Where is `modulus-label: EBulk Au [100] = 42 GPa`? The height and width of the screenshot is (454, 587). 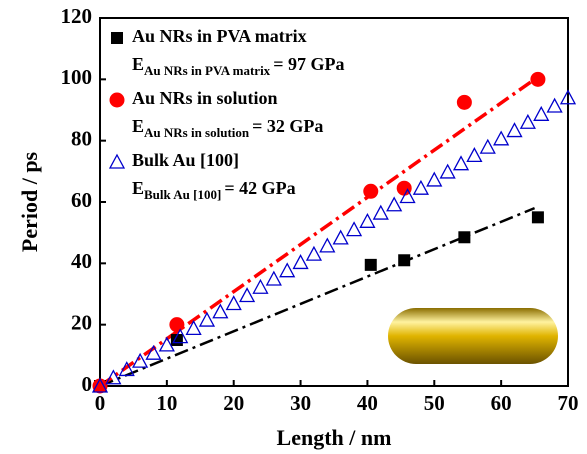
modulus-label: EBulk Au [100] = 42 GPa is located at coordinates (214, 190).